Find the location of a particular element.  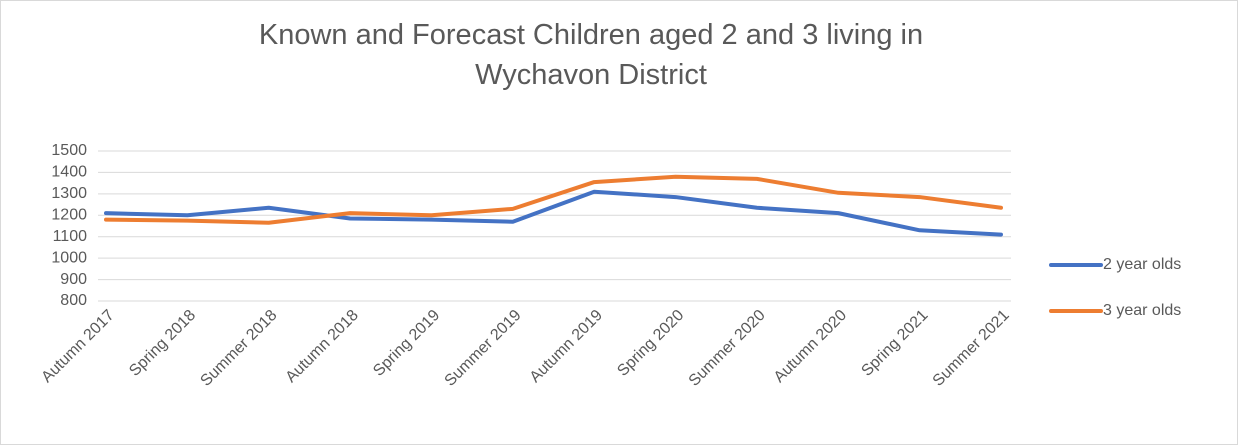

x-tick-label: Autumn 2018 is located at coordinates (322, 346).